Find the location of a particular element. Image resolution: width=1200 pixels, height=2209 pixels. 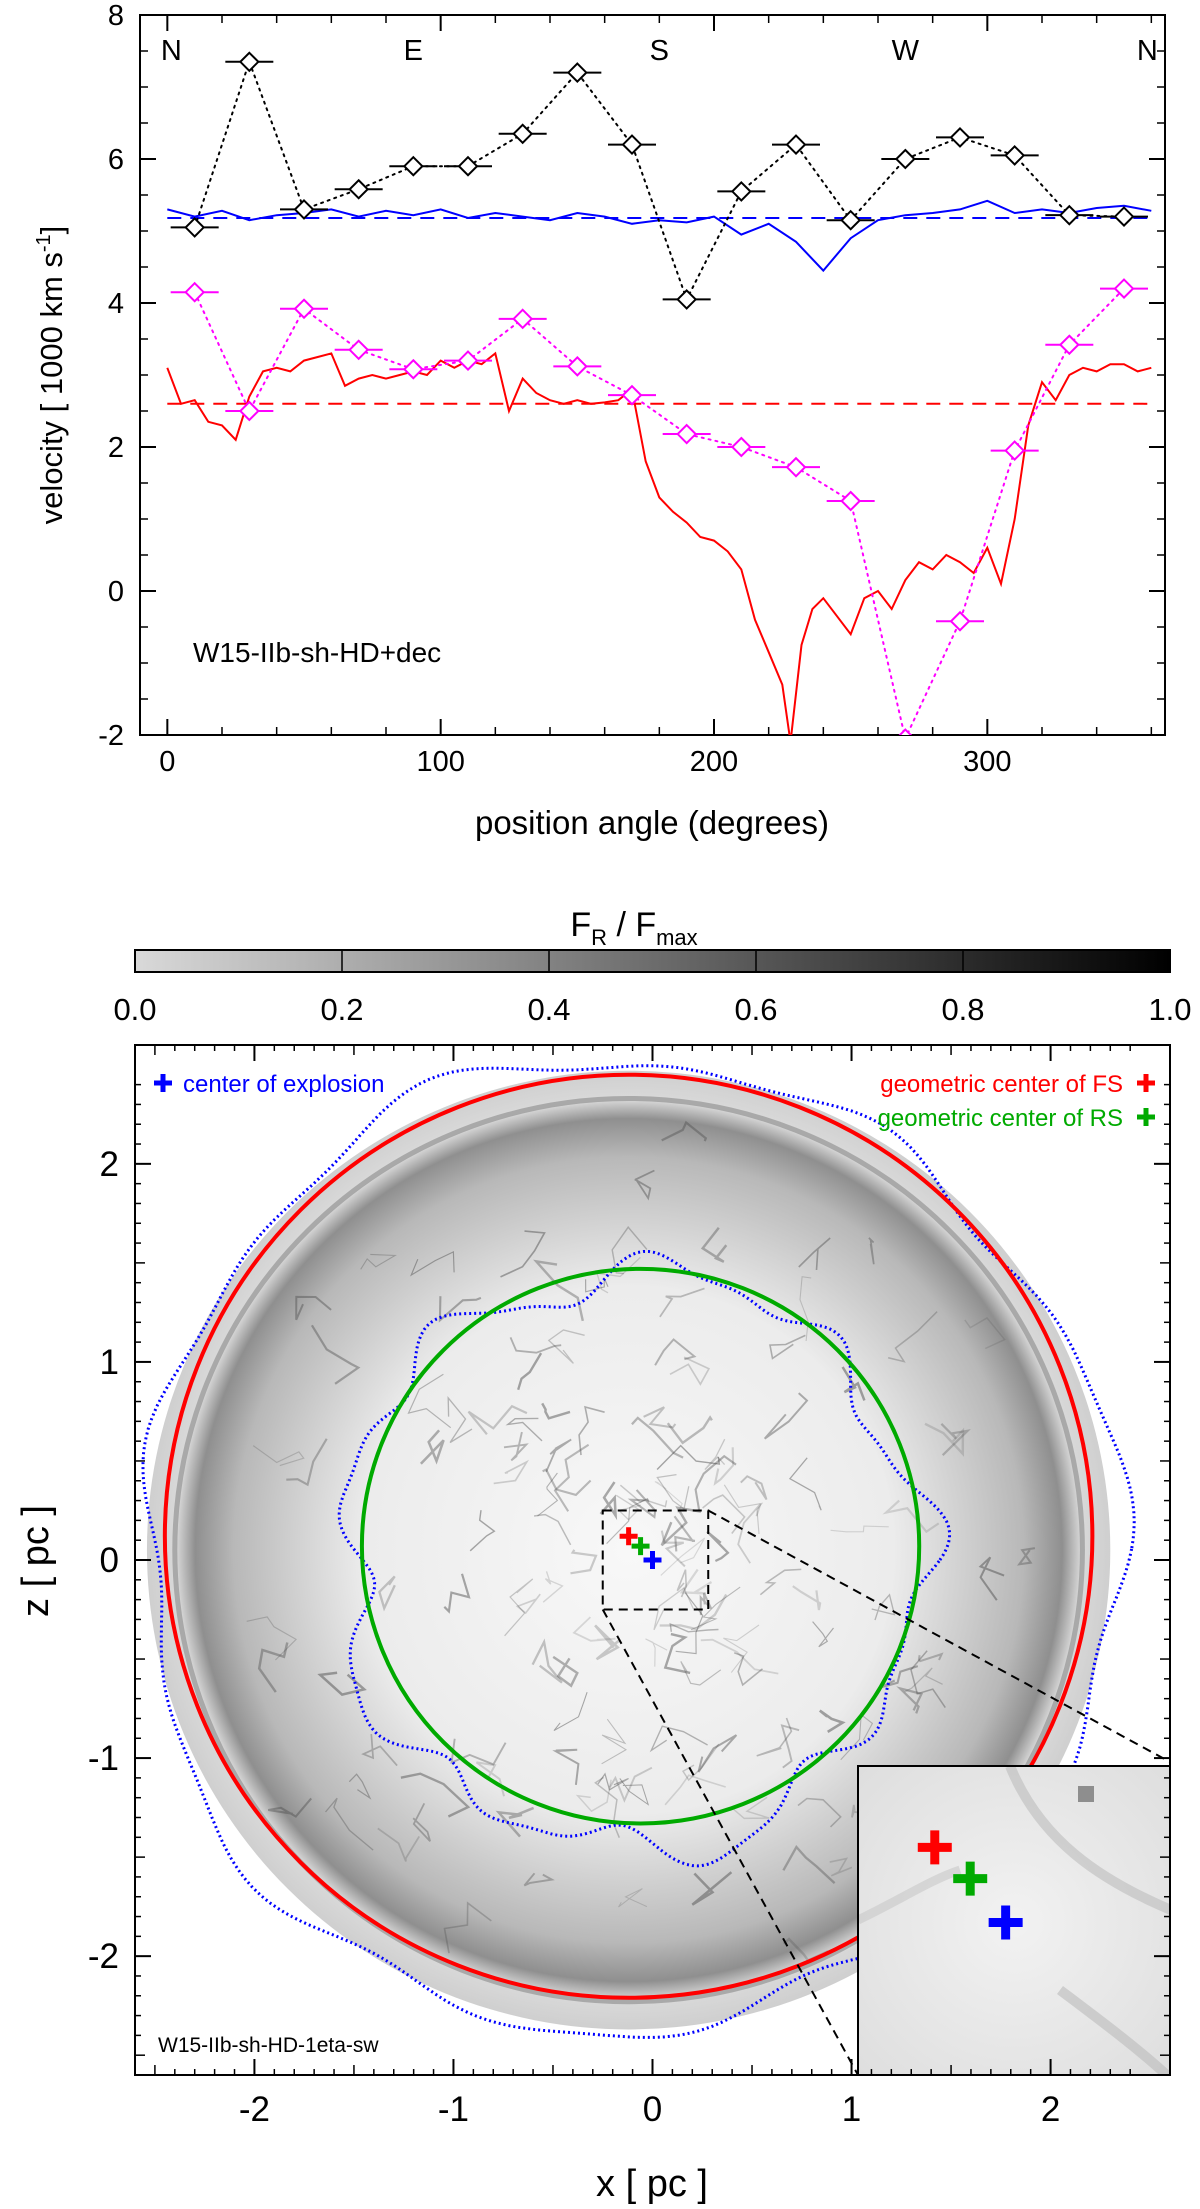

colorbar-gradient is located at coordinates (652, 961).